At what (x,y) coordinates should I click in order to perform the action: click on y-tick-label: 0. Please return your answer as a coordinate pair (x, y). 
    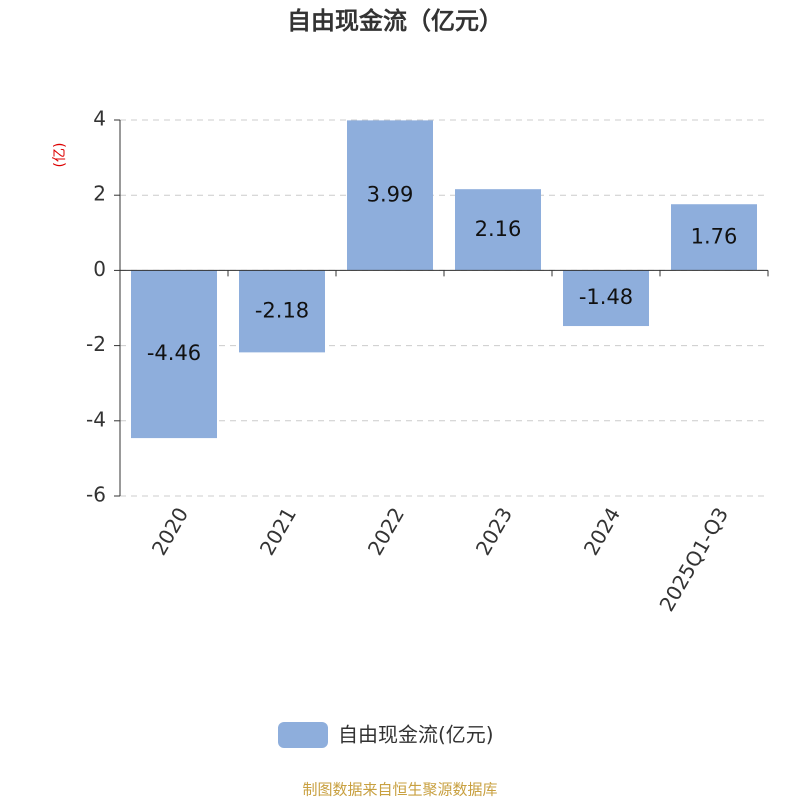
    Looking at the image, I should click on (99, 269).